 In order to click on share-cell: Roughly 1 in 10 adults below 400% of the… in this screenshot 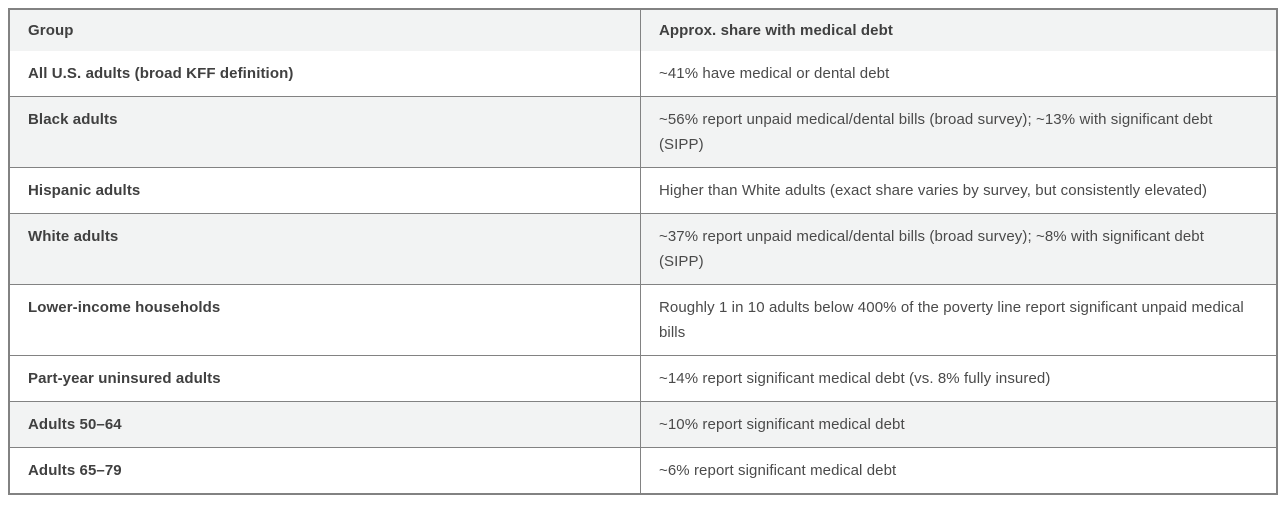, I will do `click(957, 320)`.